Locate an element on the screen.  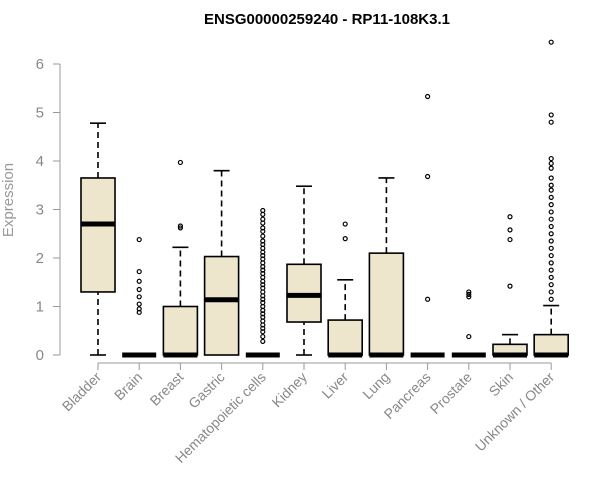
box-hematopoietic-cells is located at coordinates (262, 282).